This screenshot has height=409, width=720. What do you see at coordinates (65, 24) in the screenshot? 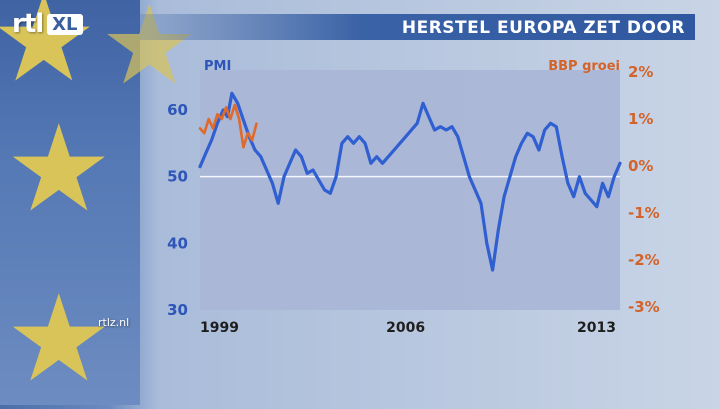
I see `logo-xl: XL` at bounding box center [65, 24].